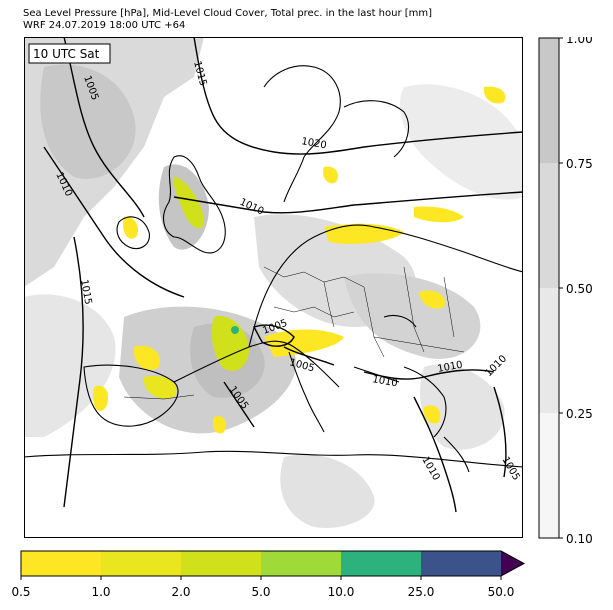  I want to click on colorbar-tick-label: 0.5, so click(20, 592).